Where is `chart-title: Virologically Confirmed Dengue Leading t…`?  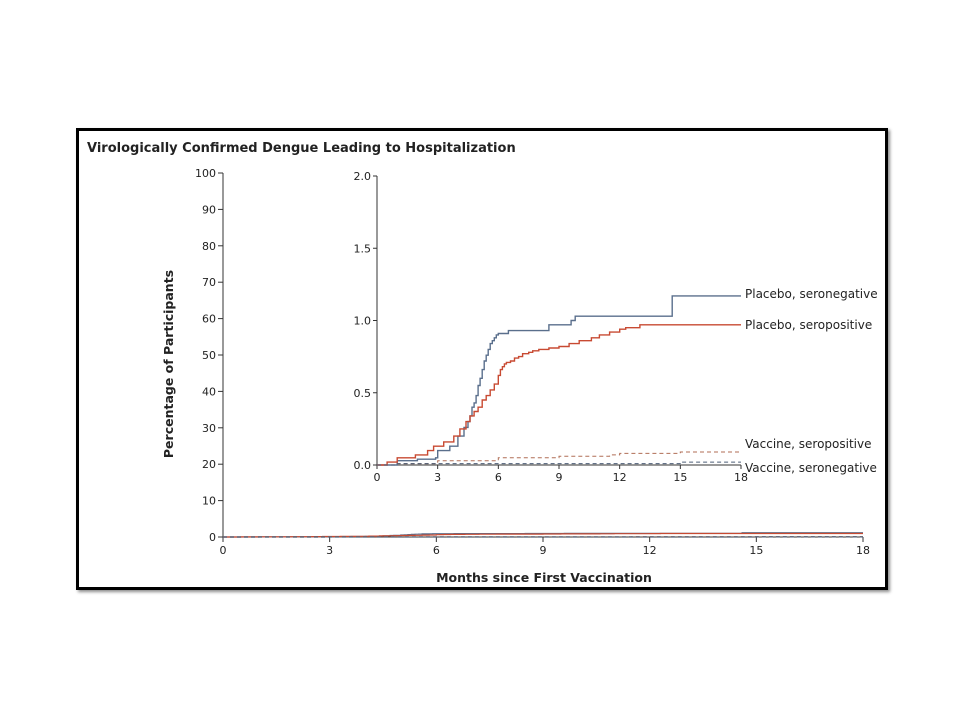
chart-title: Virologically Confirmed Dengue Leading t… is located at coordinates (301, 148).